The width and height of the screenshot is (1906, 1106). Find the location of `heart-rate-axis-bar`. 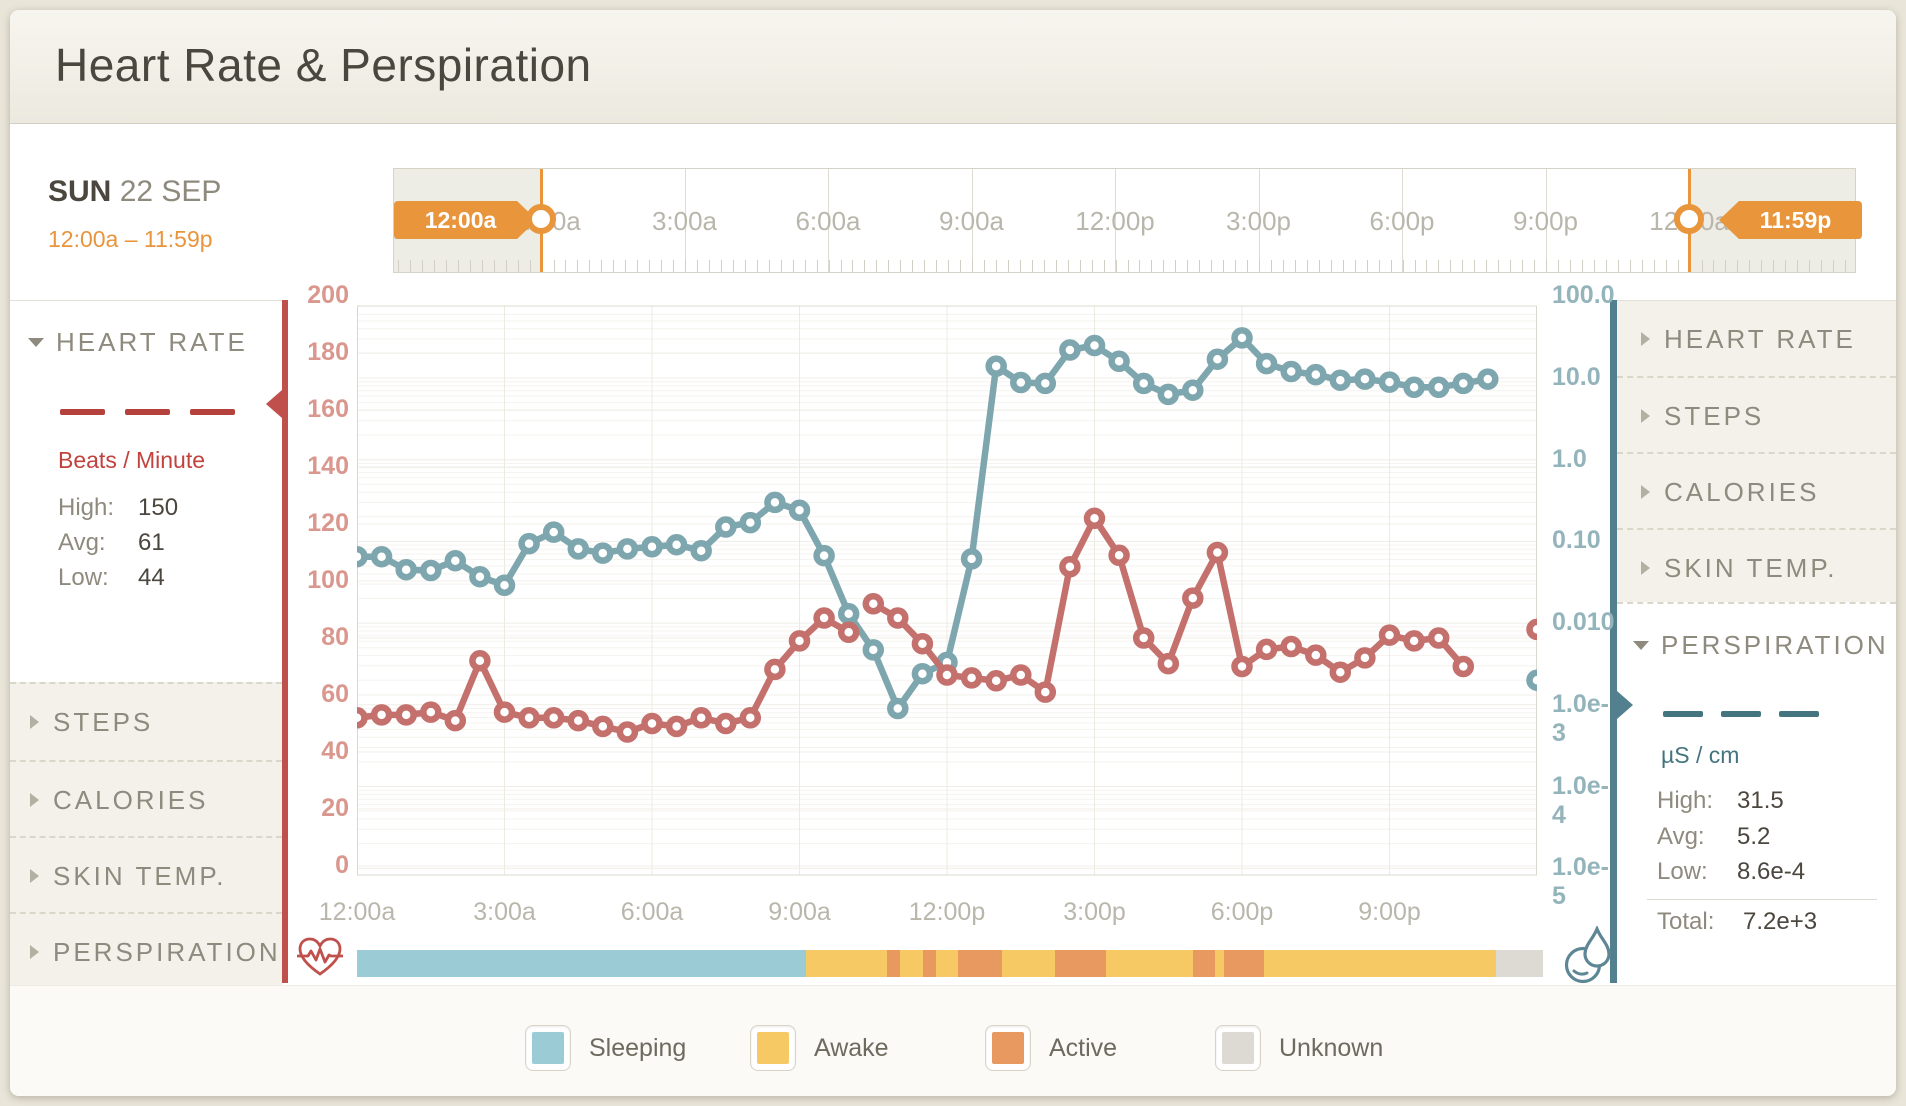

heart-rate-axis-bar is located at coordinates (285, 641).